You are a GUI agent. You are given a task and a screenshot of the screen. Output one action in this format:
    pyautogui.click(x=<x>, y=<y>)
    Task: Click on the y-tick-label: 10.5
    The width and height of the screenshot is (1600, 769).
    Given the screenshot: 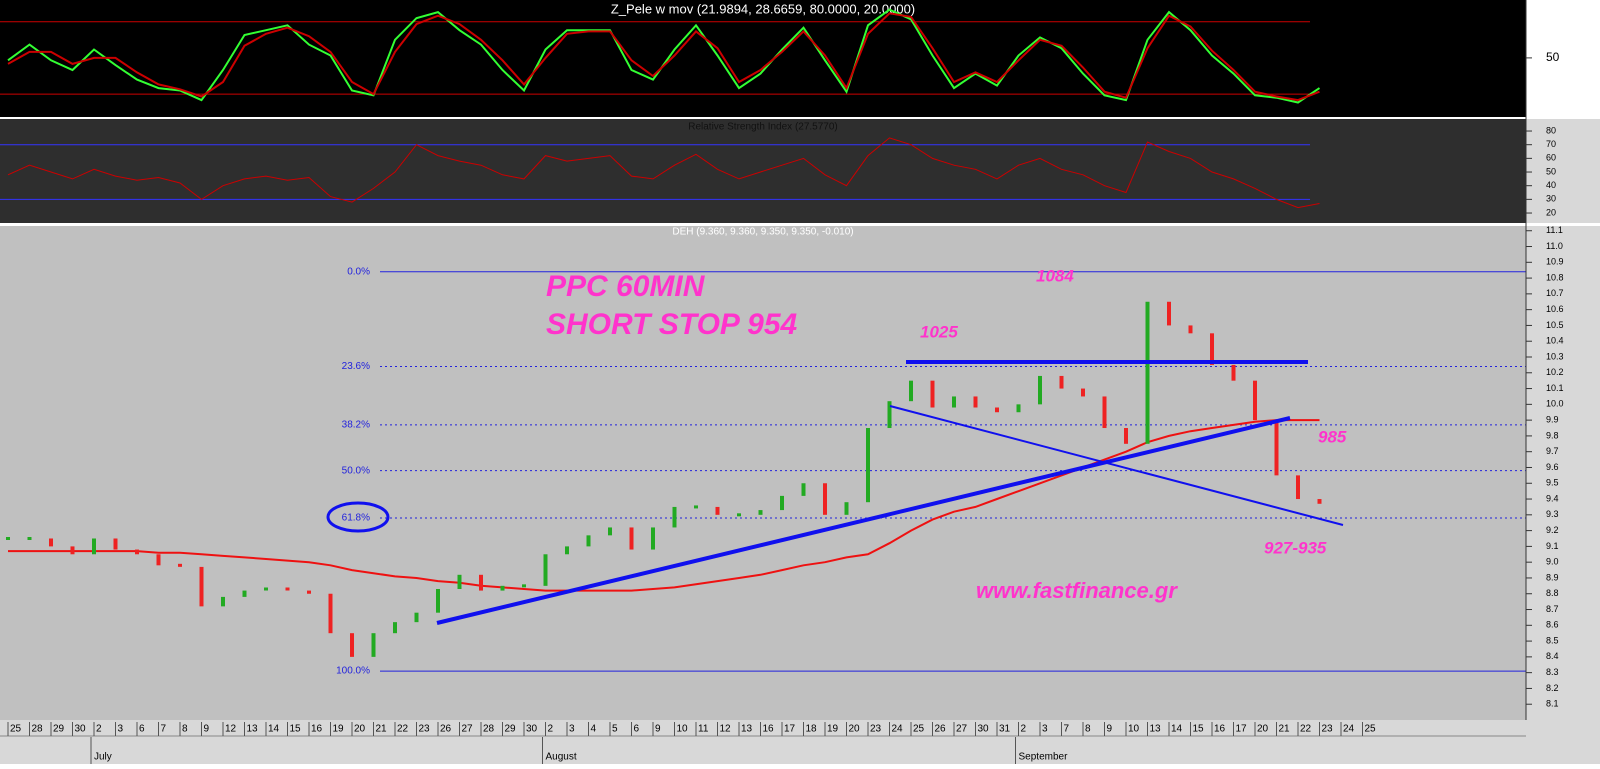 What is the action you would take?
    pyautogui.click(x=1555, y=325)
    